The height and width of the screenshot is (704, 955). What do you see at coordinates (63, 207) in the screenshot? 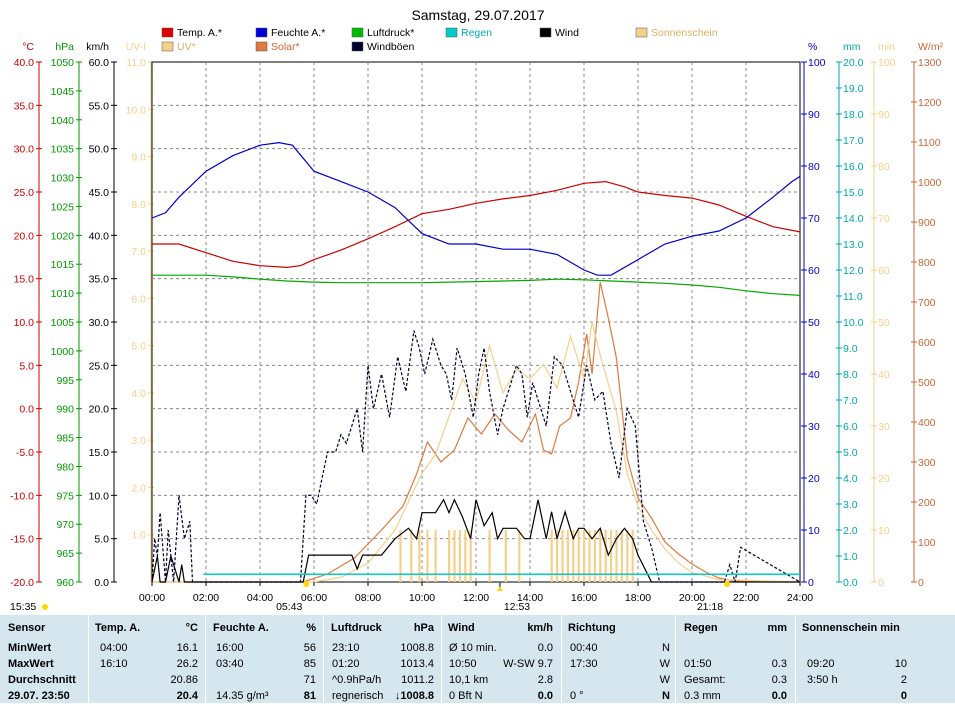
I see `tick-label-press: 1025` at bounding box center [63, 207].